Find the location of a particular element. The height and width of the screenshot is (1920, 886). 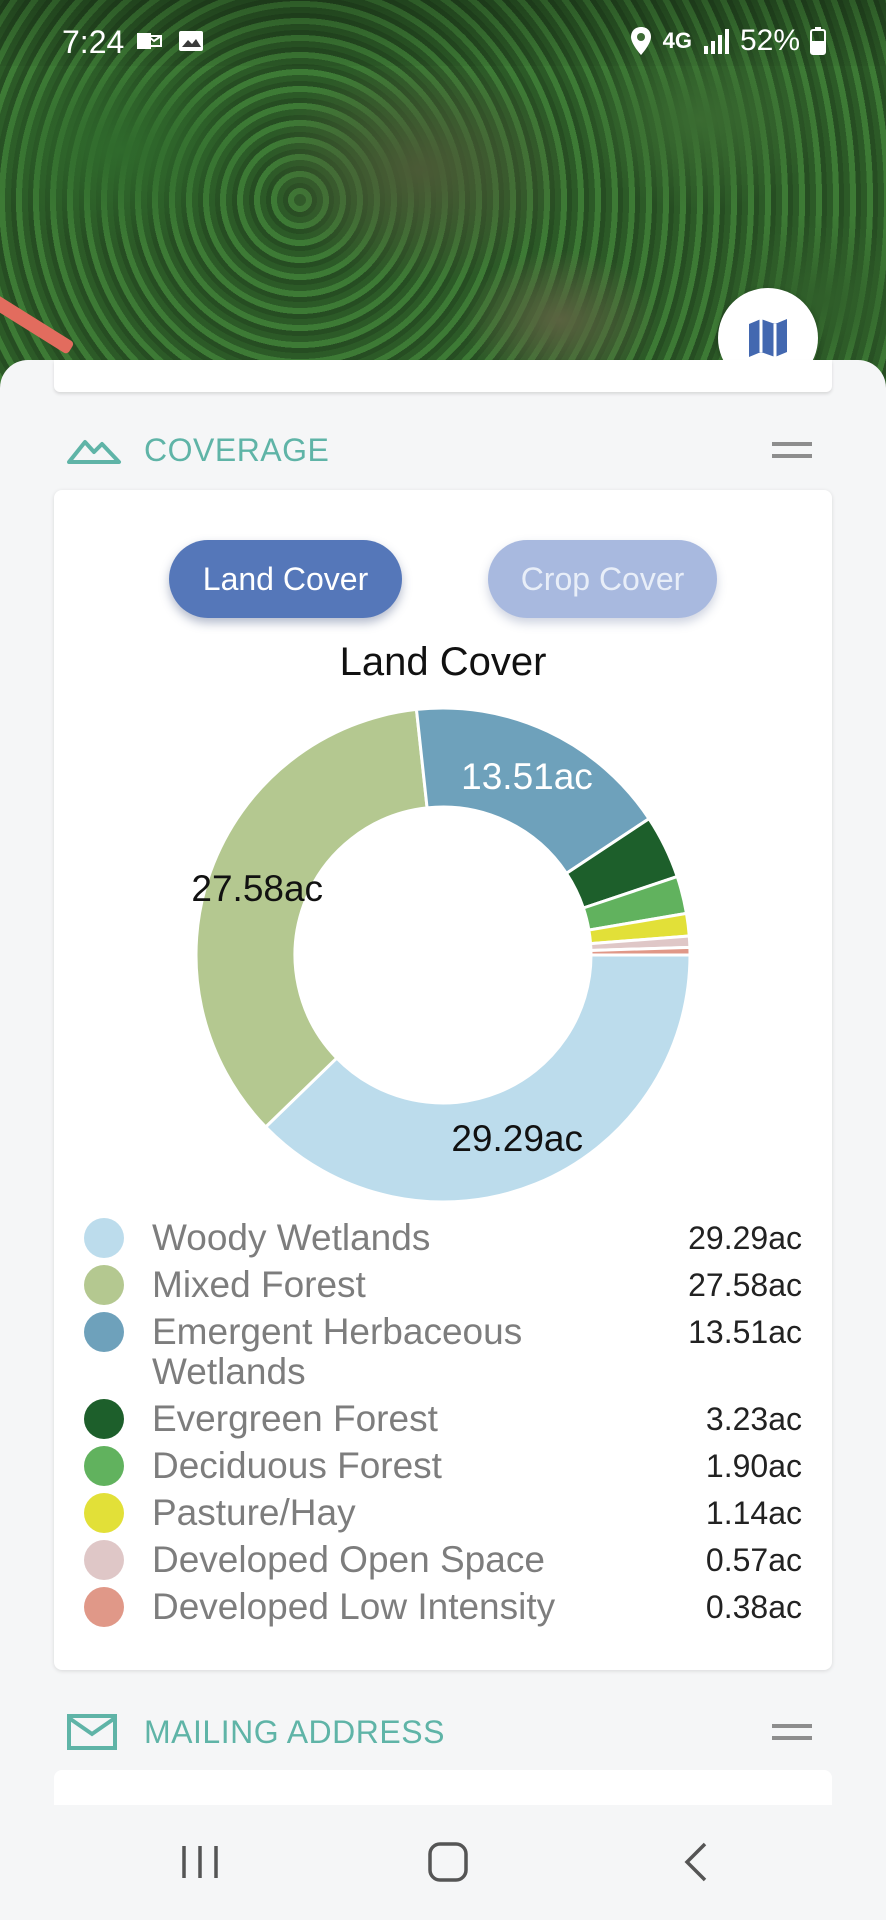

legend-label: Mixed Forest is located at coordinates (259, 1284).